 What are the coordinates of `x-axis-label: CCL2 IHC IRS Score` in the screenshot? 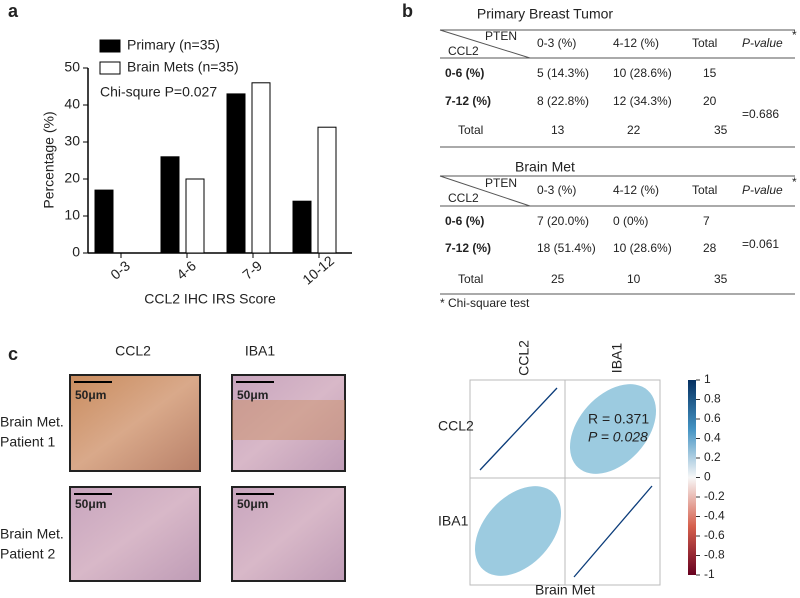 It's located at (210, 299).